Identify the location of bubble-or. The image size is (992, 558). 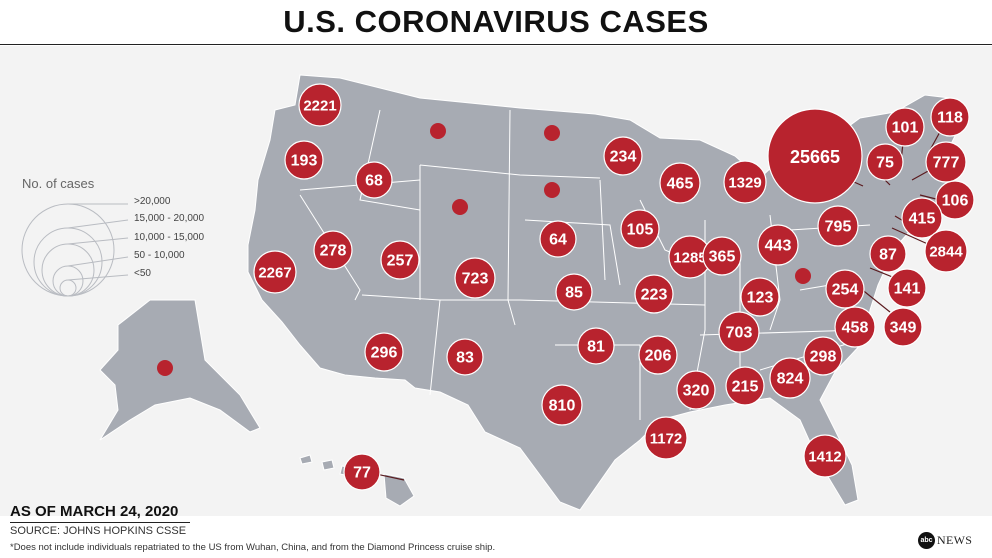
(304, 160).